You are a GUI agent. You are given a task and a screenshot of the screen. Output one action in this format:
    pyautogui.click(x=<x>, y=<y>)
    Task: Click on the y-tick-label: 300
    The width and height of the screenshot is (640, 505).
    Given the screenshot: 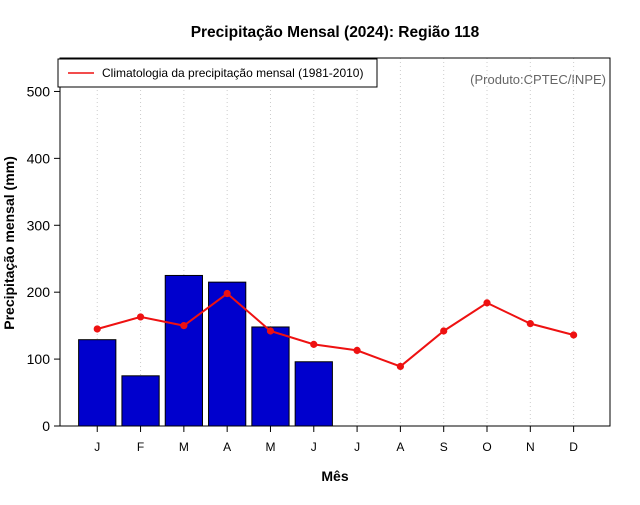 What is the action you would take?
    pyautogui.click(x=39, y=225)
    